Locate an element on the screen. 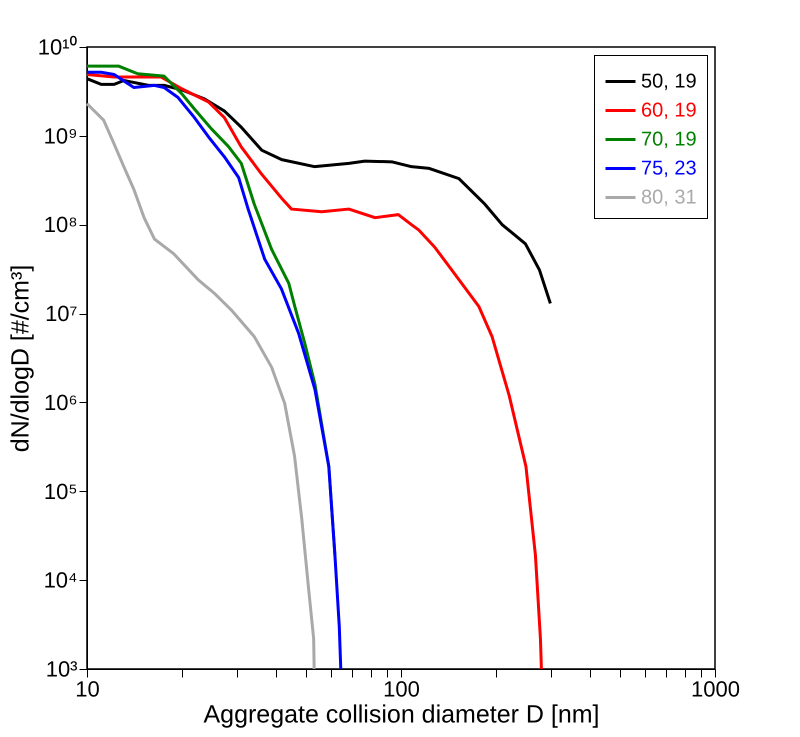 The height and width of the screenshot is (737, 800). y-tick-label: 10¹⁰ is located at coordinates (58, 47).